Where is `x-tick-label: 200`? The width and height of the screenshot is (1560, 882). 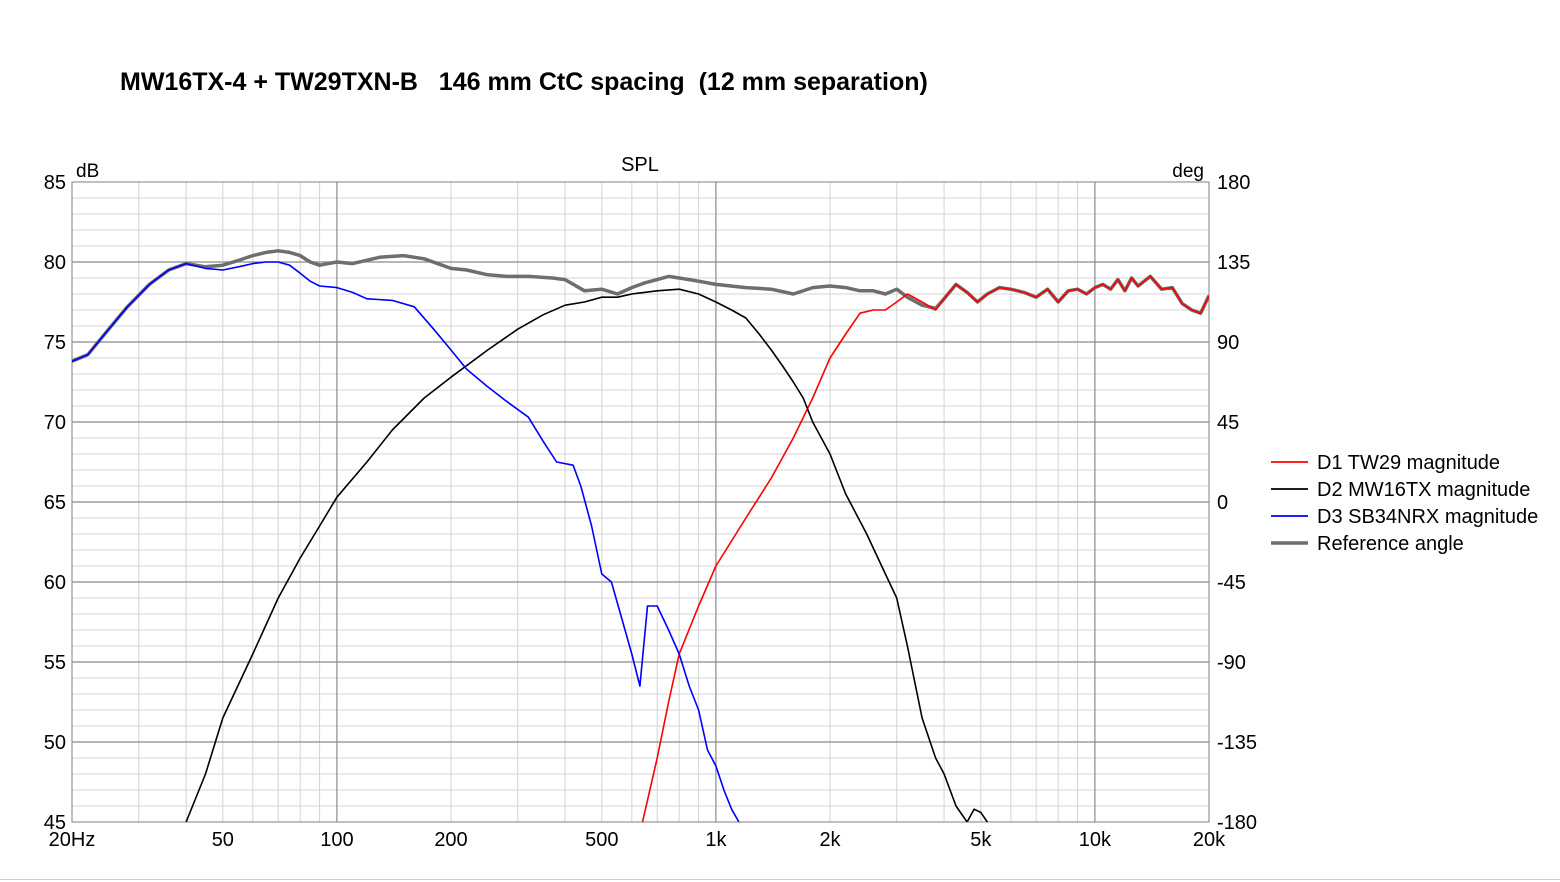 x-tick-label: 200 is located at coordinates (450, 840).